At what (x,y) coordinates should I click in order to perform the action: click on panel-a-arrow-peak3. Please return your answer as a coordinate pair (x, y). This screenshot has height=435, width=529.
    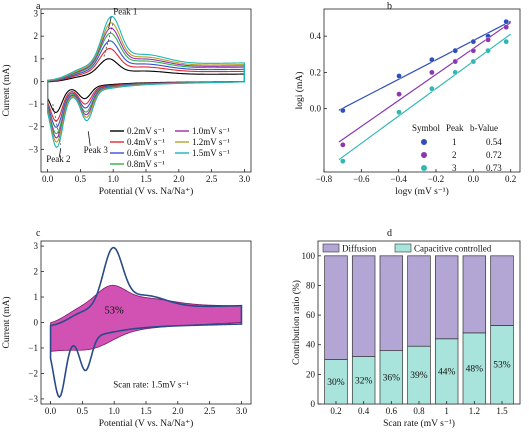
    Looking at the image, I should click on (89, 139).